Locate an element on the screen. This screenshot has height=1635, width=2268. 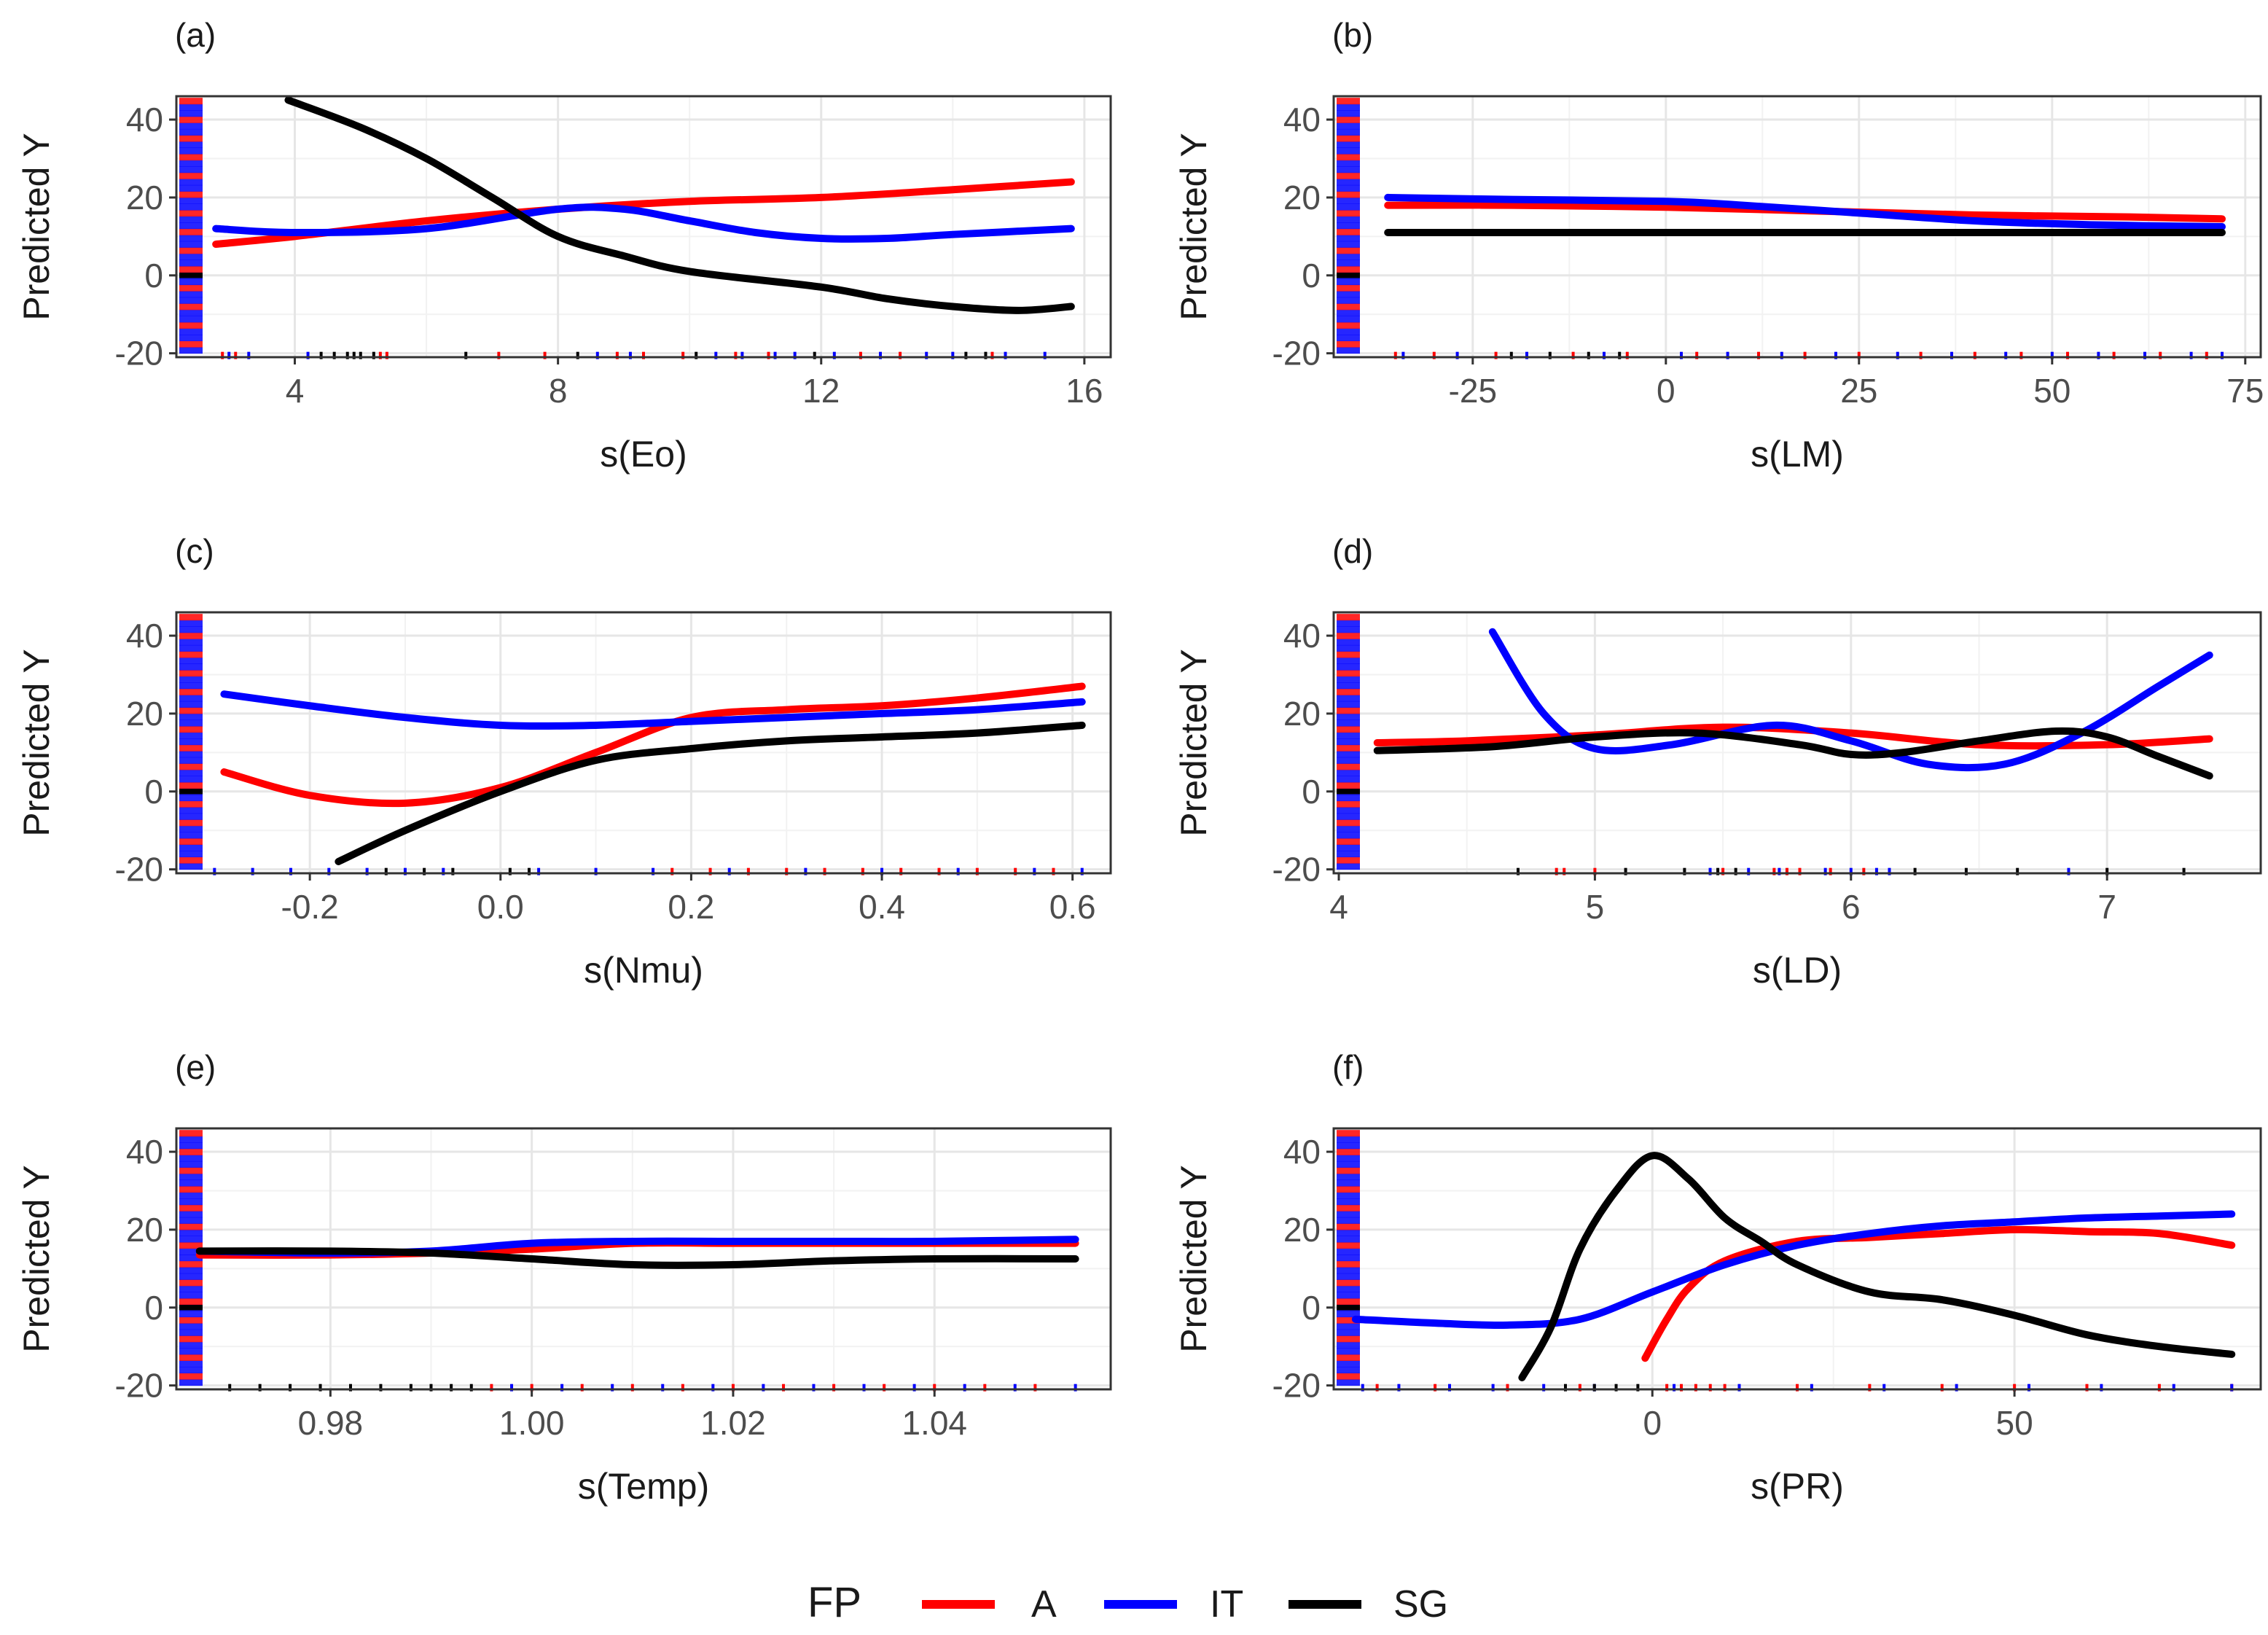
x-axis-title: s(LM) is located at coordinates (1798, 455).